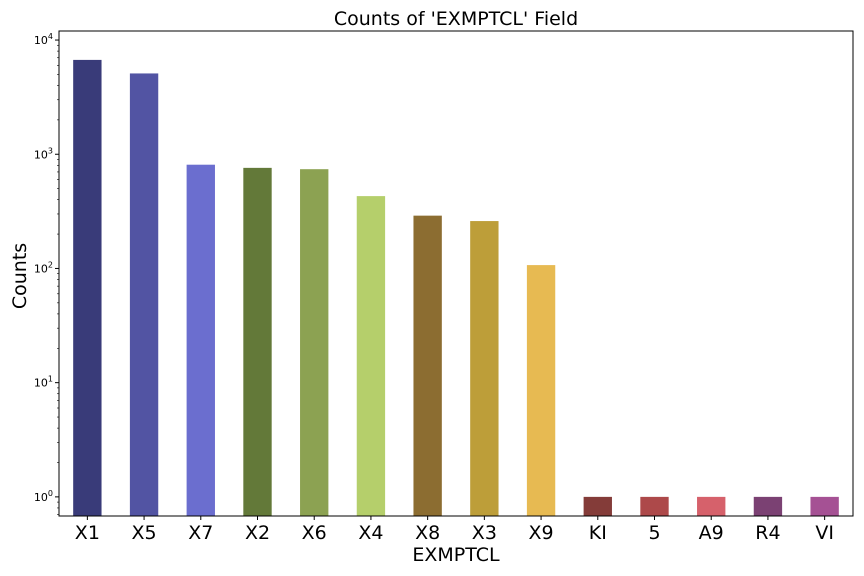 Image resolution: width=864 pixels, height=576 pixels. What do you see at coordinates (144, 294) in the screenshot?
I see `bar-x5` at bounding box center [144, 294].